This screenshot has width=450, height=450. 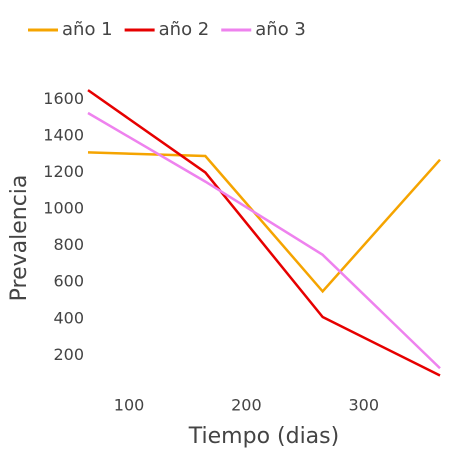 What do you see at coordinates (87, 29) in the screenshot?
I see `legend-label: año 1` at bounding box center [87, 29].